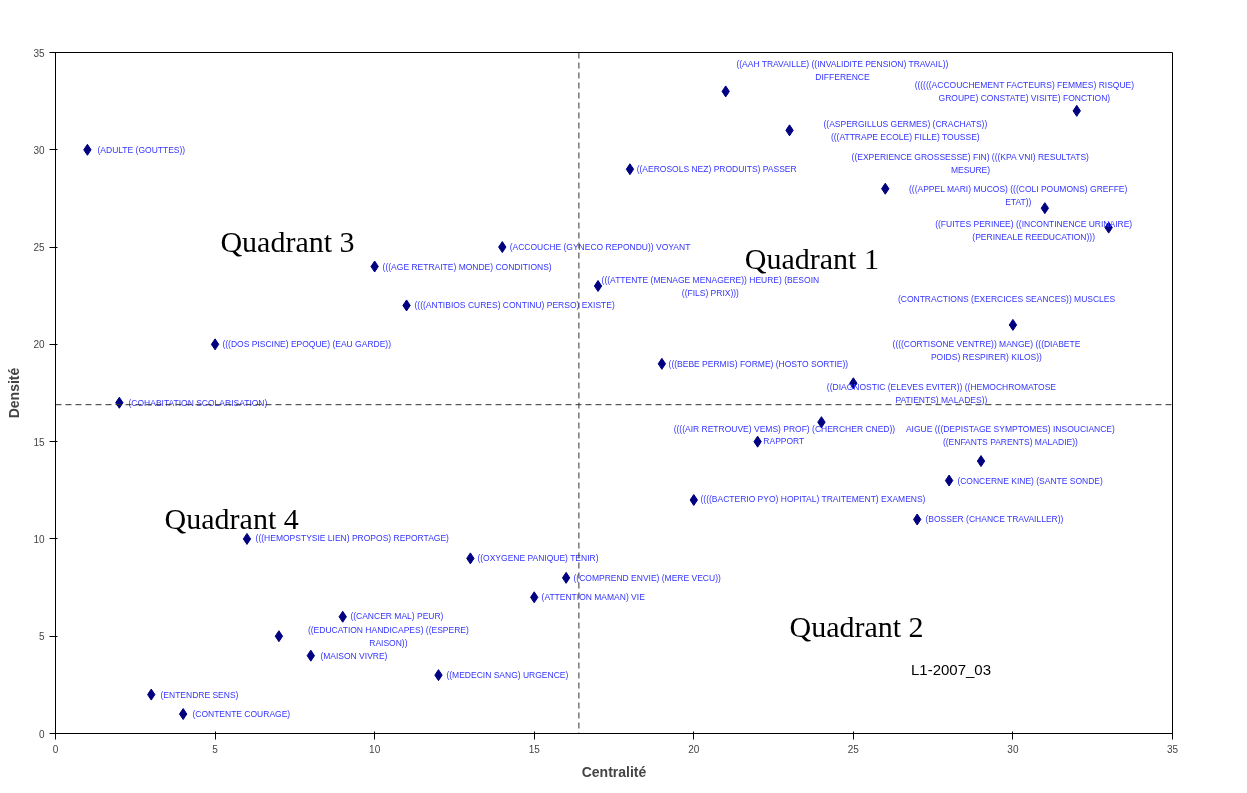 This screenshot has width=1247, height=793. I want to click on x-tick-label: 15, so click(534, 749).